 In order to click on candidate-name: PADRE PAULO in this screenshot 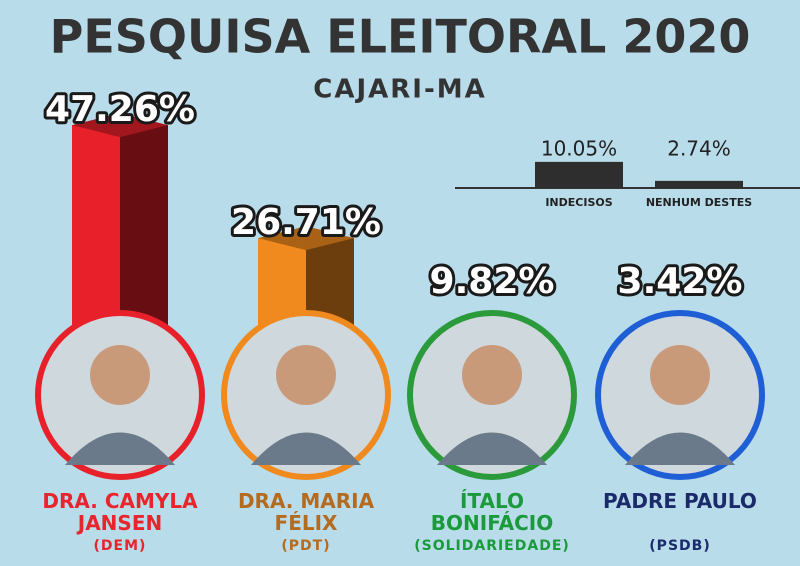, I will do `click(680, 501)`.